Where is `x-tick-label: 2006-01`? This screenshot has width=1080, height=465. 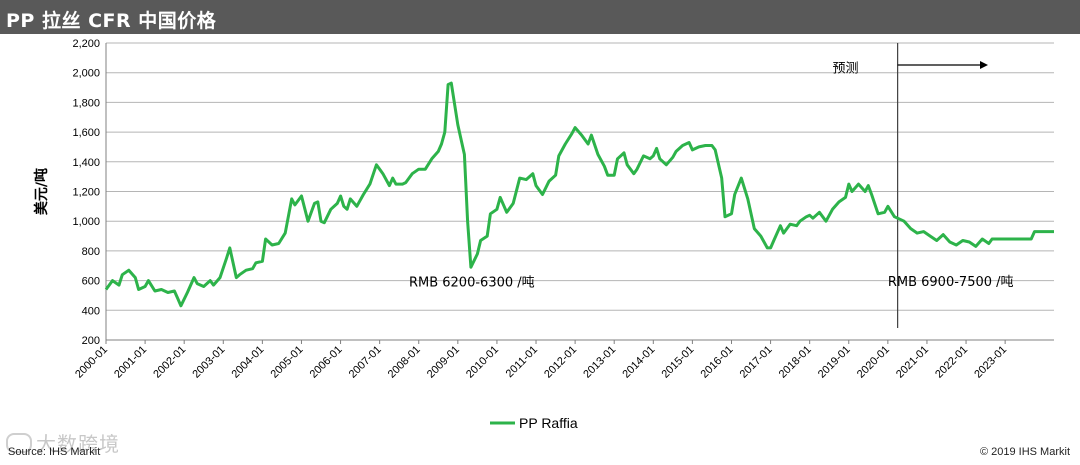 x-tick-label: 2006-01 is located at coordinates (326, 362).